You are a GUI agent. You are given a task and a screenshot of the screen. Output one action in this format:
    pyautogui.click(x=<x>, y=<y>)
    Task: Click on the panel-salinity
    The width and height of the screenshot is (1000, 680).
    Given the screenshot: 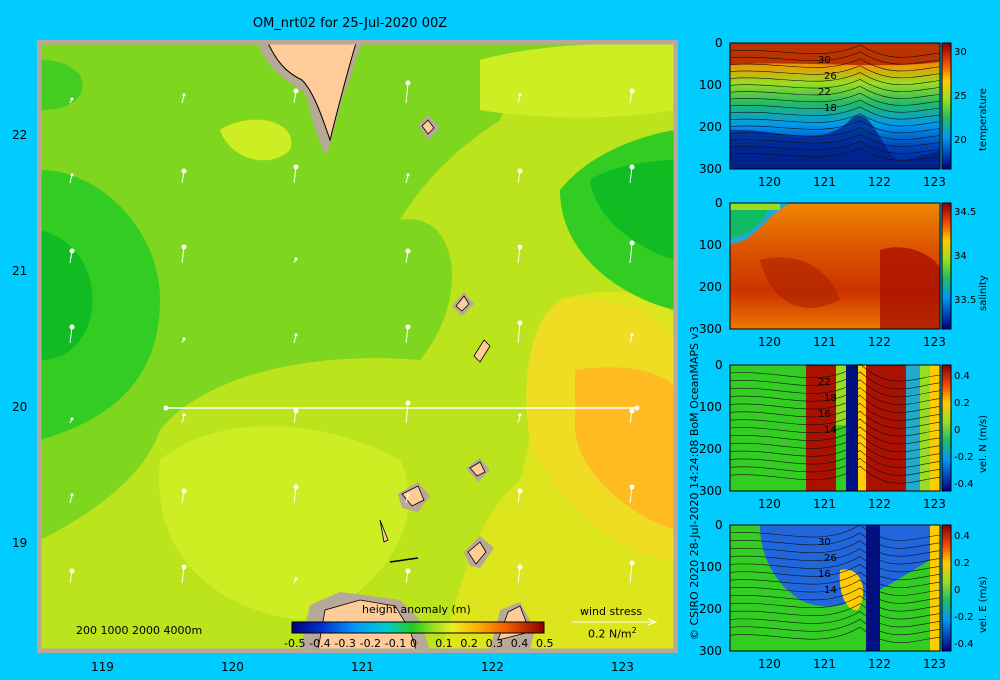 What is the action you would take?
    pyautogui.click(x=840, y=266)
    